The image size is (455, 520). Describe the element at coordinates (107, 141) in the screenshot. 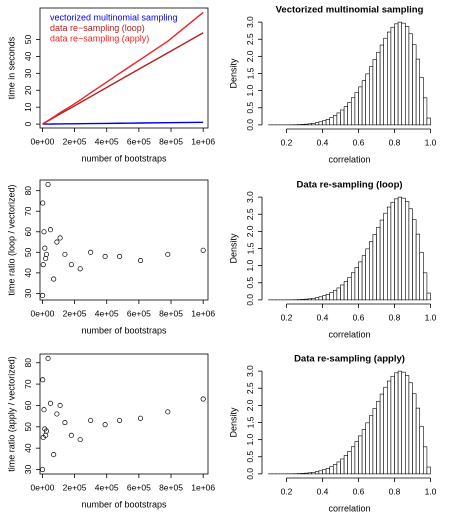

I see `x-tick-label: 4e+05` at that location.